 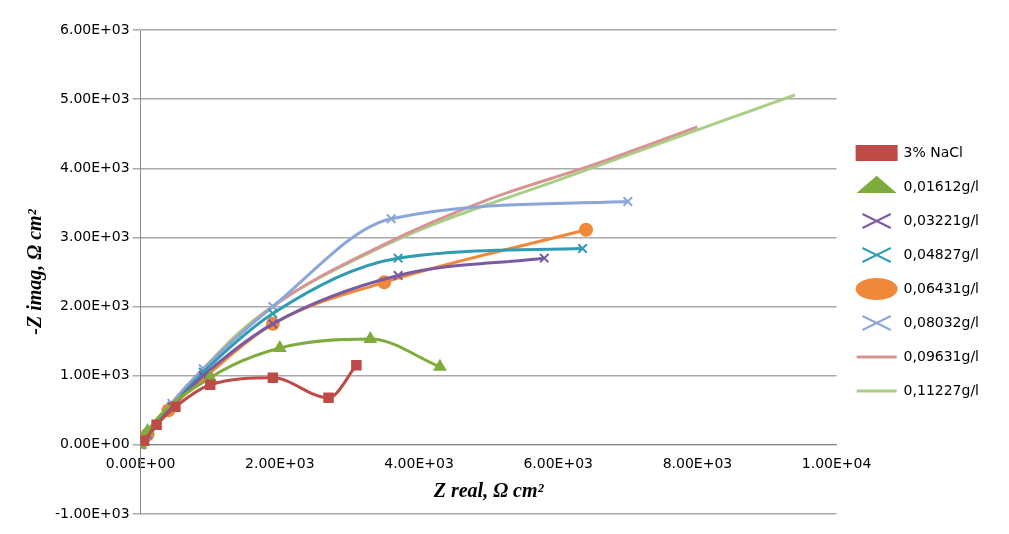 I want to click on y-tick-label: 0.00E+00, so click(x=95, y=443).